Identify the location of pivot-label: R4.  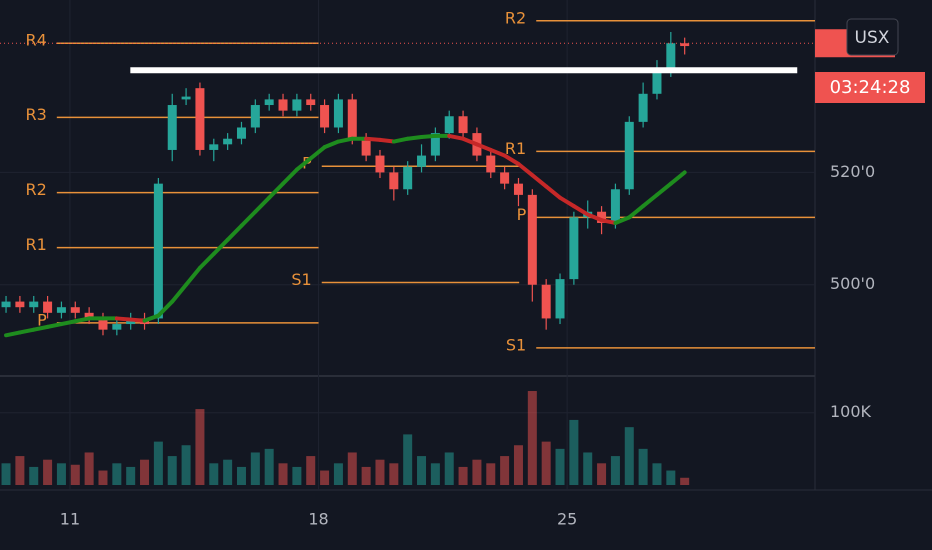
(36, 40).